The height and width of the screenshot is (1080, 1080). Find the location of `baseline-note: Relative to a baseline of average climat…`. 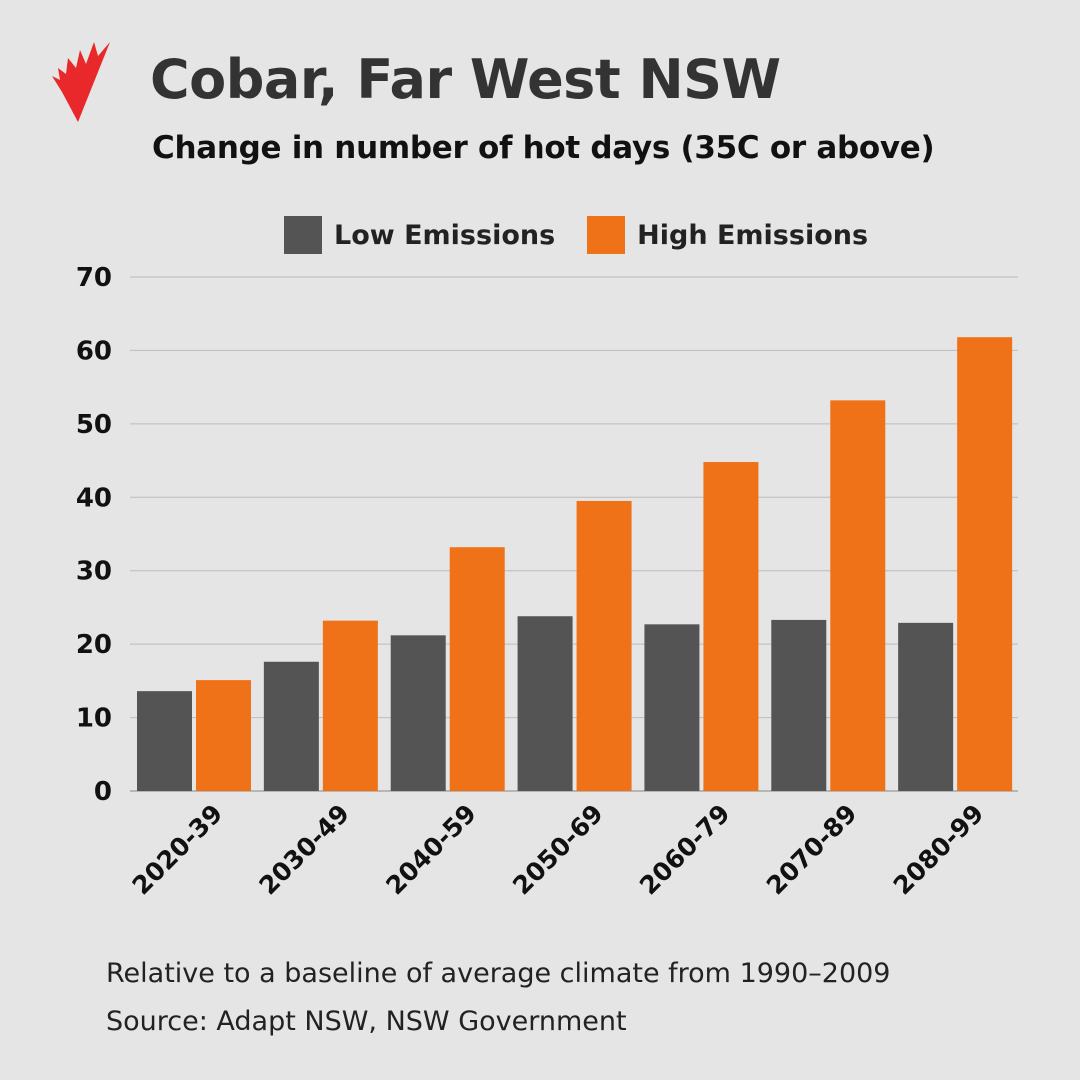

baseline-note: Relative to a baseline of average climat… is located at coordinates (498, 973).